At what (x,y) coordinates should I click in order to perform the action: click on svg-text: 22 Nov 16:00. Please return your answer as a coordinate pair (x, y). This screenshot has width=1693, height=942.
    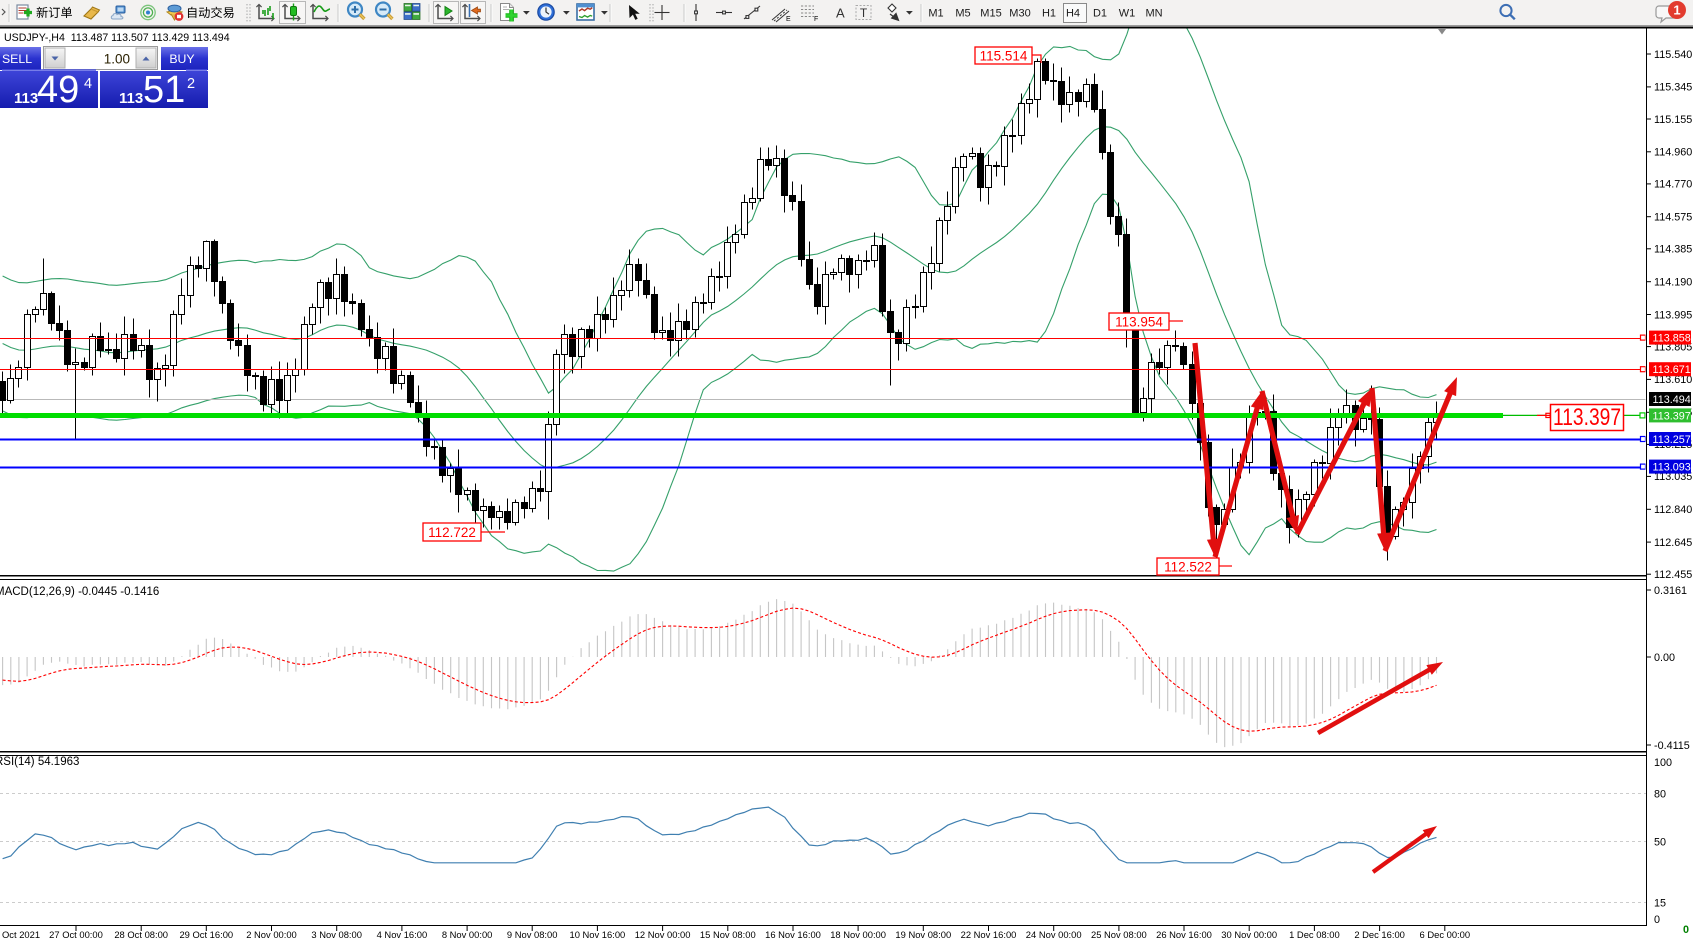
    Looking at the image, I should click on (989, 934).